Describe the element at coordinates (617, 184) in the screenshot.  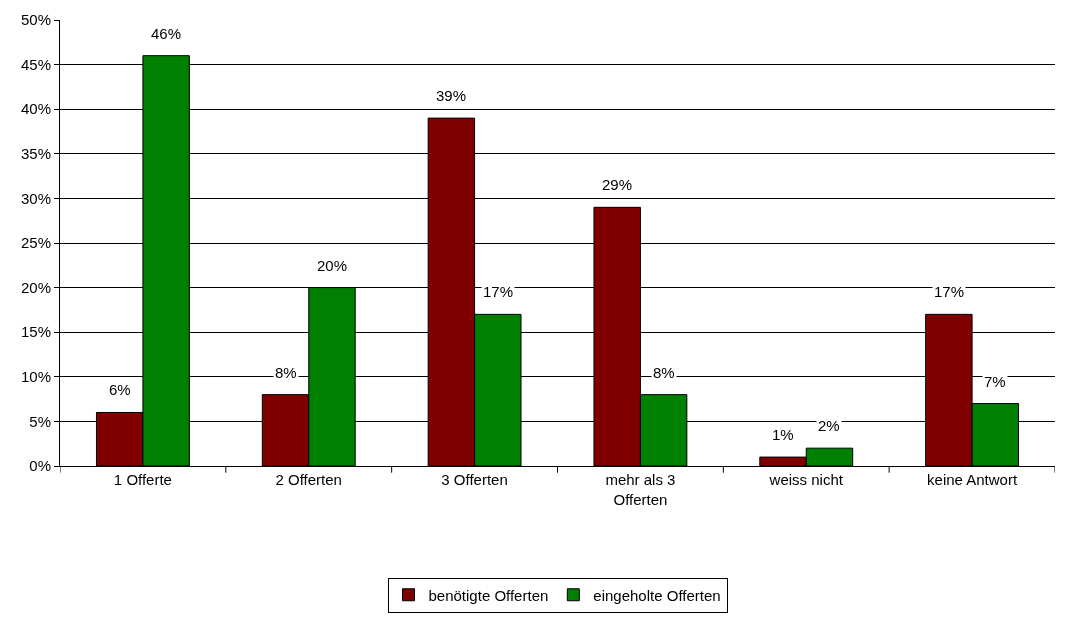
I see `data-label: 29%` at that location.